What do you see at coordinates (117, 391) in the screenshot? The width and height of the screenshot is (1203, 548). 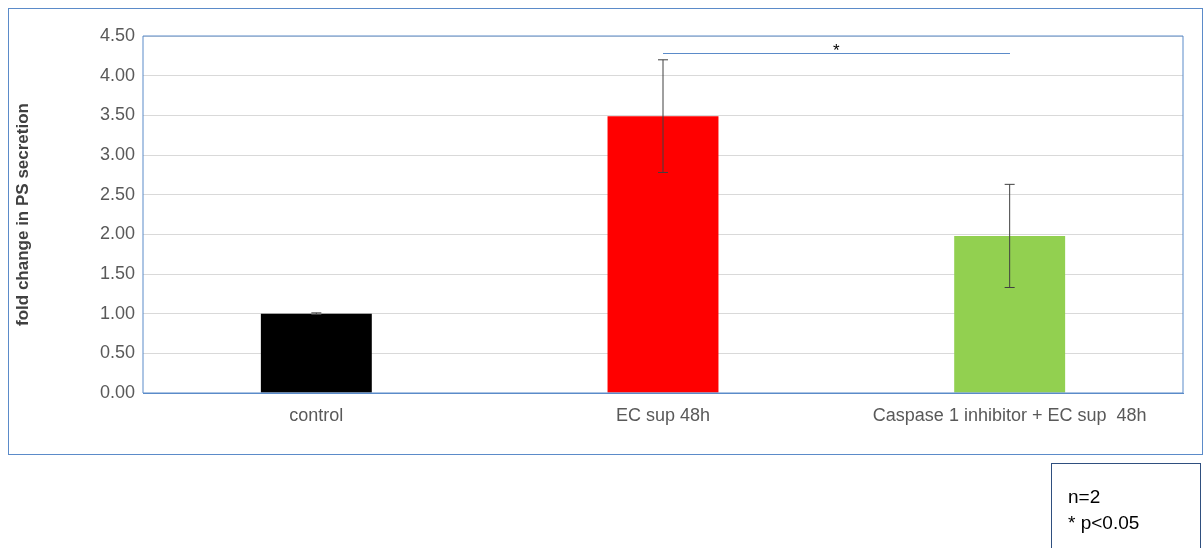 I see `y-tick-label: 0.00` at bounding box center [117, 391].